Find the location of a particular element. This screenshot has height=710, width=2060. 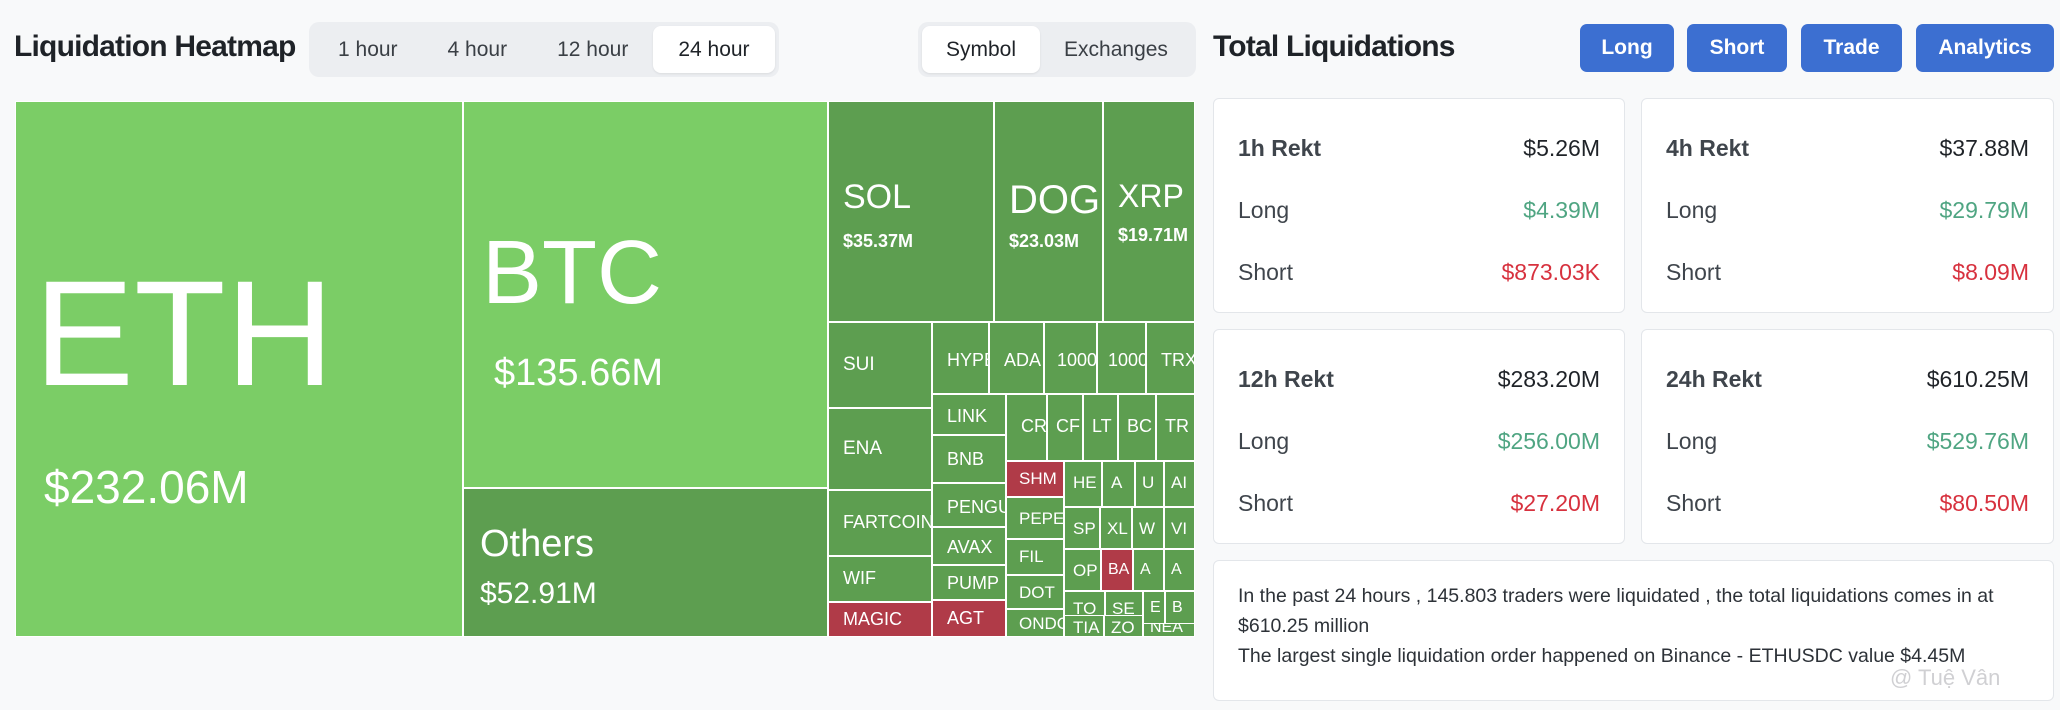

cell-symbol: NEA is located at coordinates (1166, 629).